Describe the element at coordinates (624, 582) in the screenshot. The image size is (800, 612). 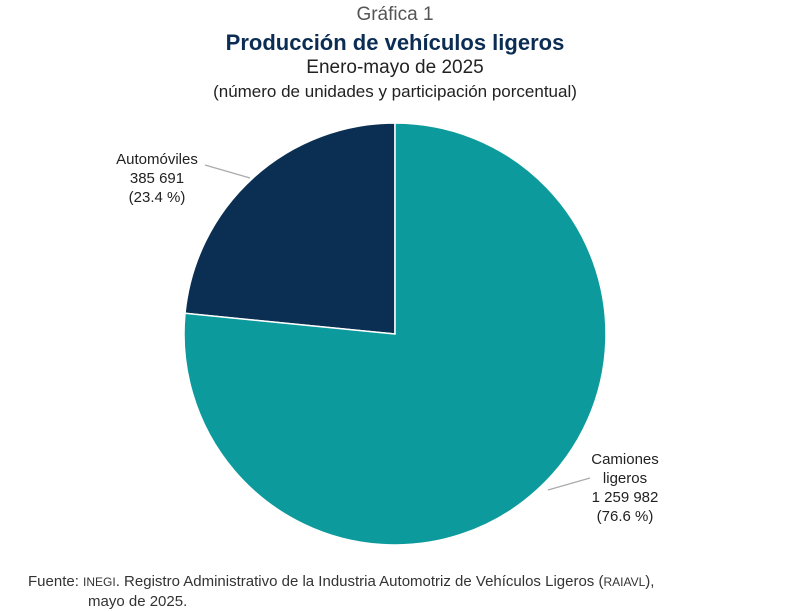
I see `source-abbr: RAIAVL` at that location.